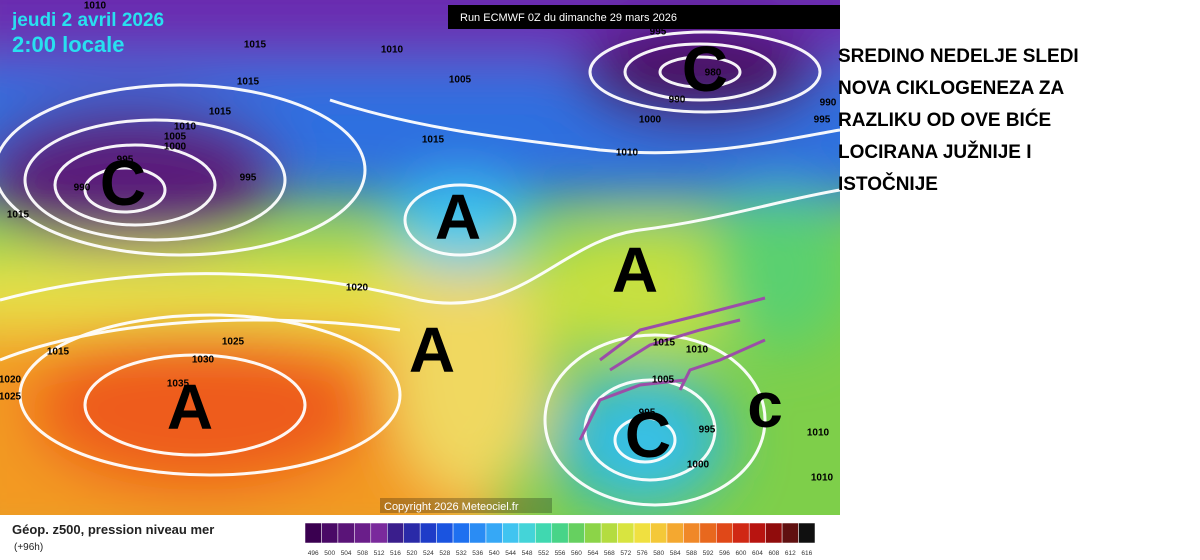  I want to click on scale-label: 568, so click(609, 553).